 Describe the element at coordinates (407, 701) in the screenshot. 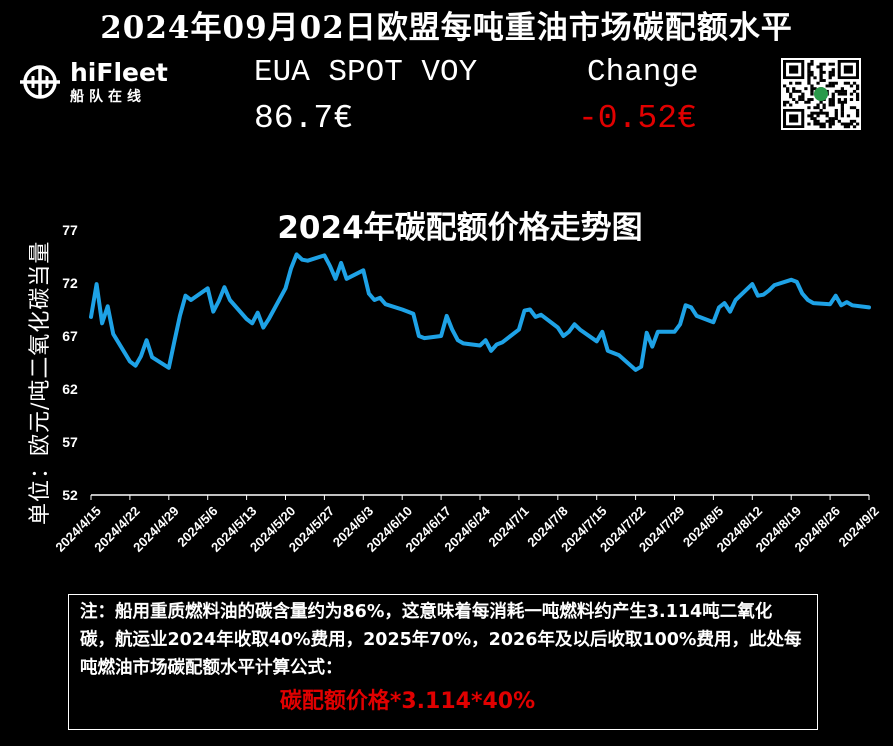

I see `note-formula: 碳配额价格*3.114*40%` at that location.